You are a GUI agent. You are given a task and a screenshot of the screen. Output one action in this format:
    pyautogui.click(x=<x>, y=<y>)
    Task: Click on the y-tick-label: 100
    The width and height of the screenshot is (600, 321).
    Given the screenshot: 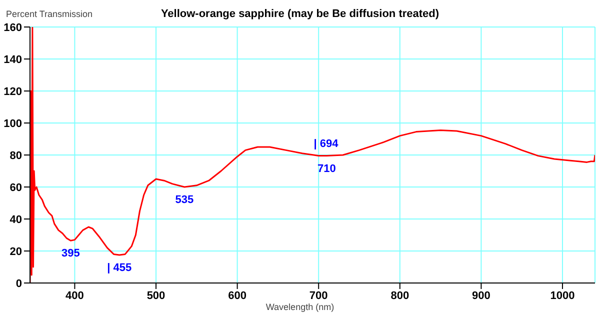 What is the action you would take?
    pyautogui.click(x=13, y=124)
    